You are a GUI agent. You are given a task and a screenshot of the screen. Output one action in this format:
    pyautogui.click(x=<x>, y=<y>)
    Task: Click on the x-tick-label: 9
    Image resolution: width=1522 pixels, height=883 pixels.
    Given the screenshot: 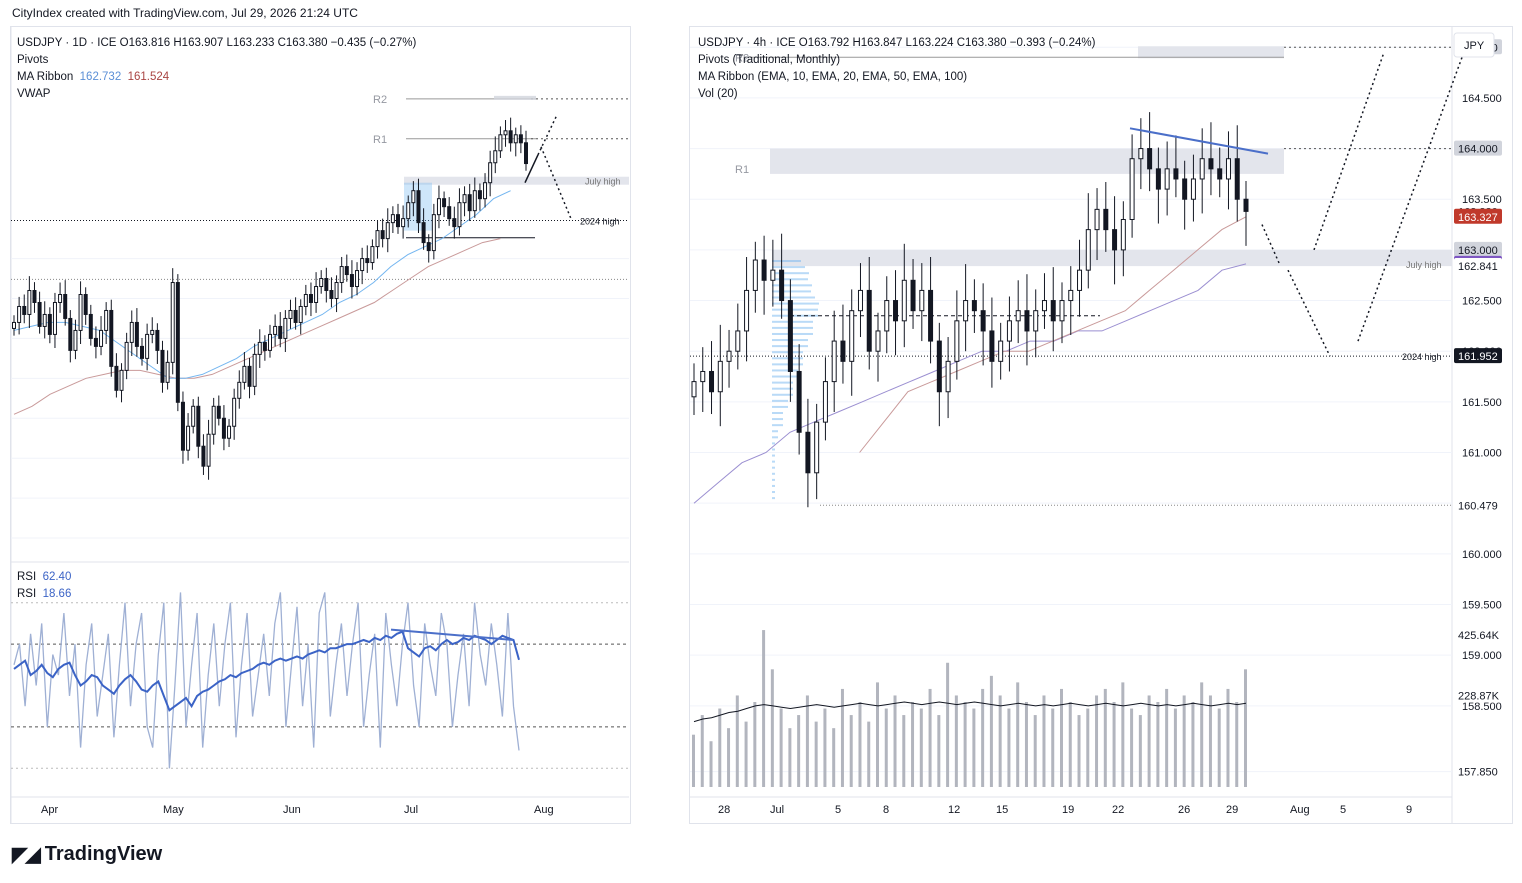 What is the action you would take?
    pyautogui.click(x=1409, y=810)
    